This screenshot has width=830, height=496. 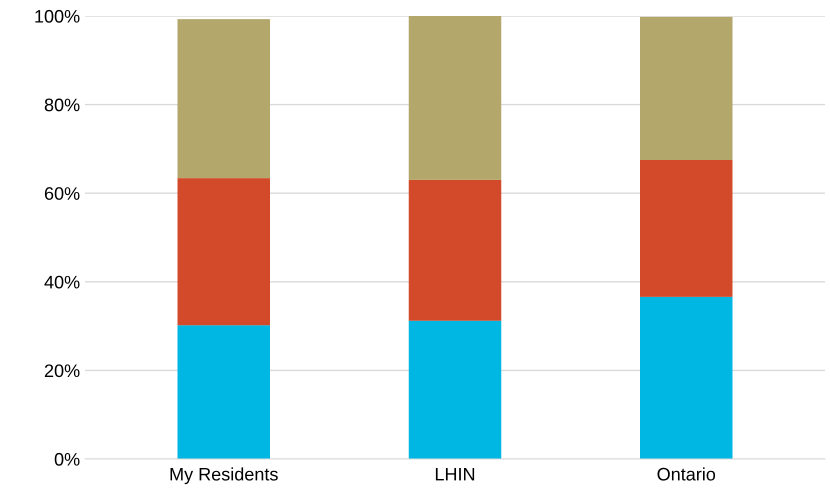 What do you see at coordinates (62, 105) in the screenshot?
I see `y-tick-label: 80%` at bounding box center [62, 105].